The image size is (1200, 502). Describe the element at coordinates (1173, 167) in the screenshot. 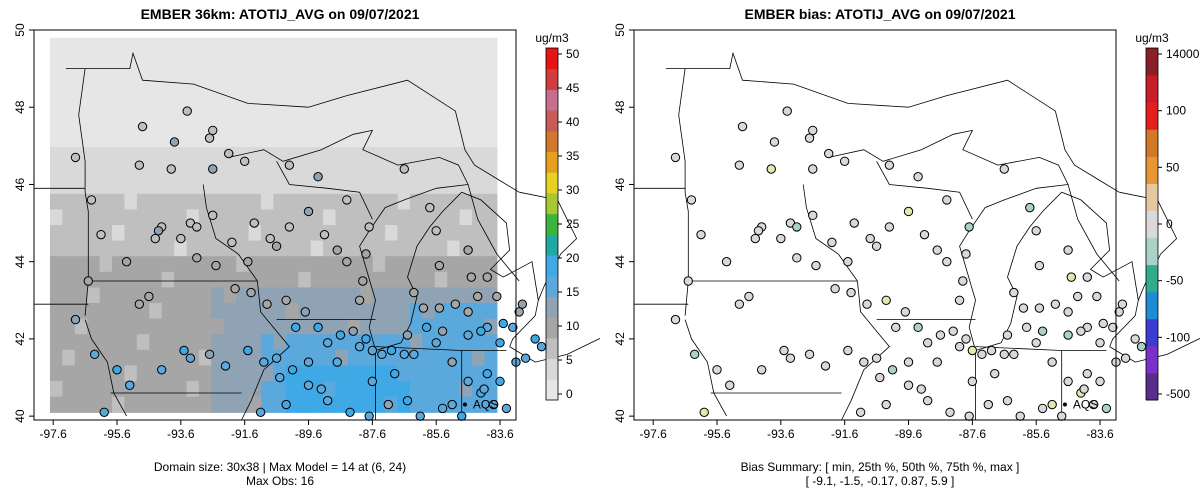

I see `colorbar-tick-label: 50` at that location.